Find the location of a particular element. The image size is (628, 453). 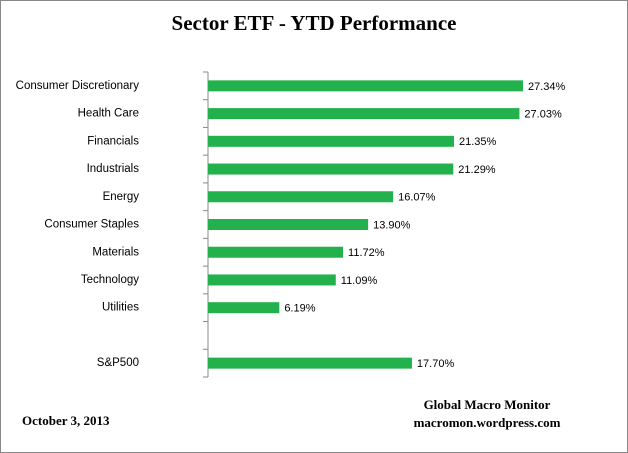

value-label: 6.19% is located at coordinates (299, 309).